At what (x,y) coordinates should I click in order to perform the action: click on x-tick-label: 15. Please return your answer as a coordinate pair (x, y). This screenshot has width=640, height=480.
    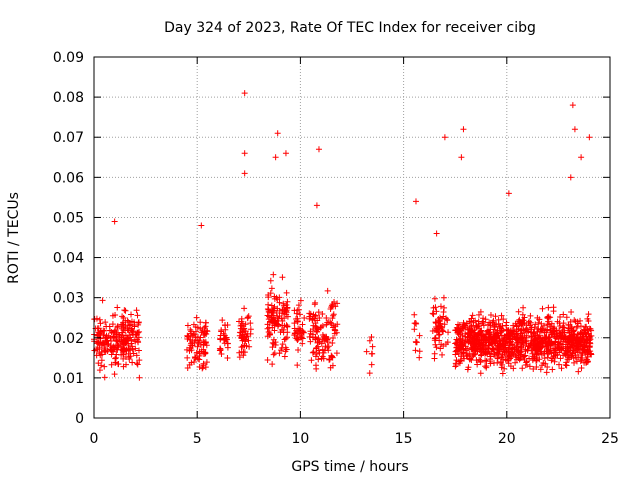
    Looking at the image, I should click on (404, 439).